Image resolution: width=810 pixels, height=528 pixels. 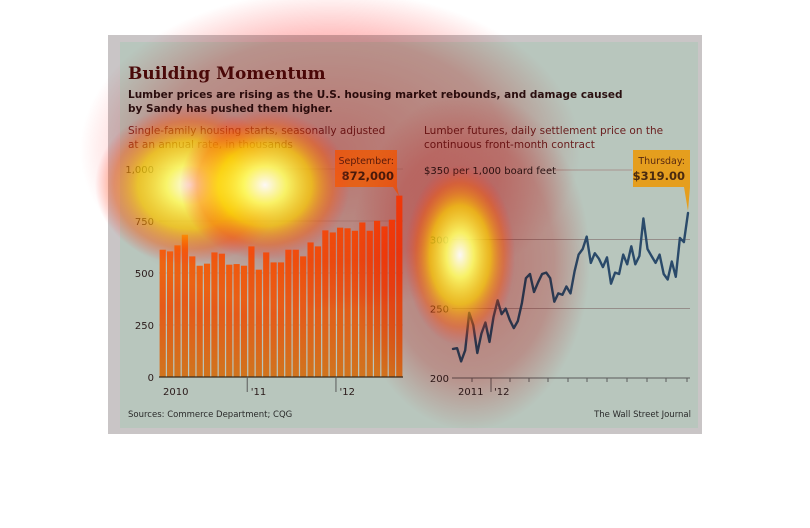 I want to click on line-callout-value: $319.00, so click(x=659, y=176).